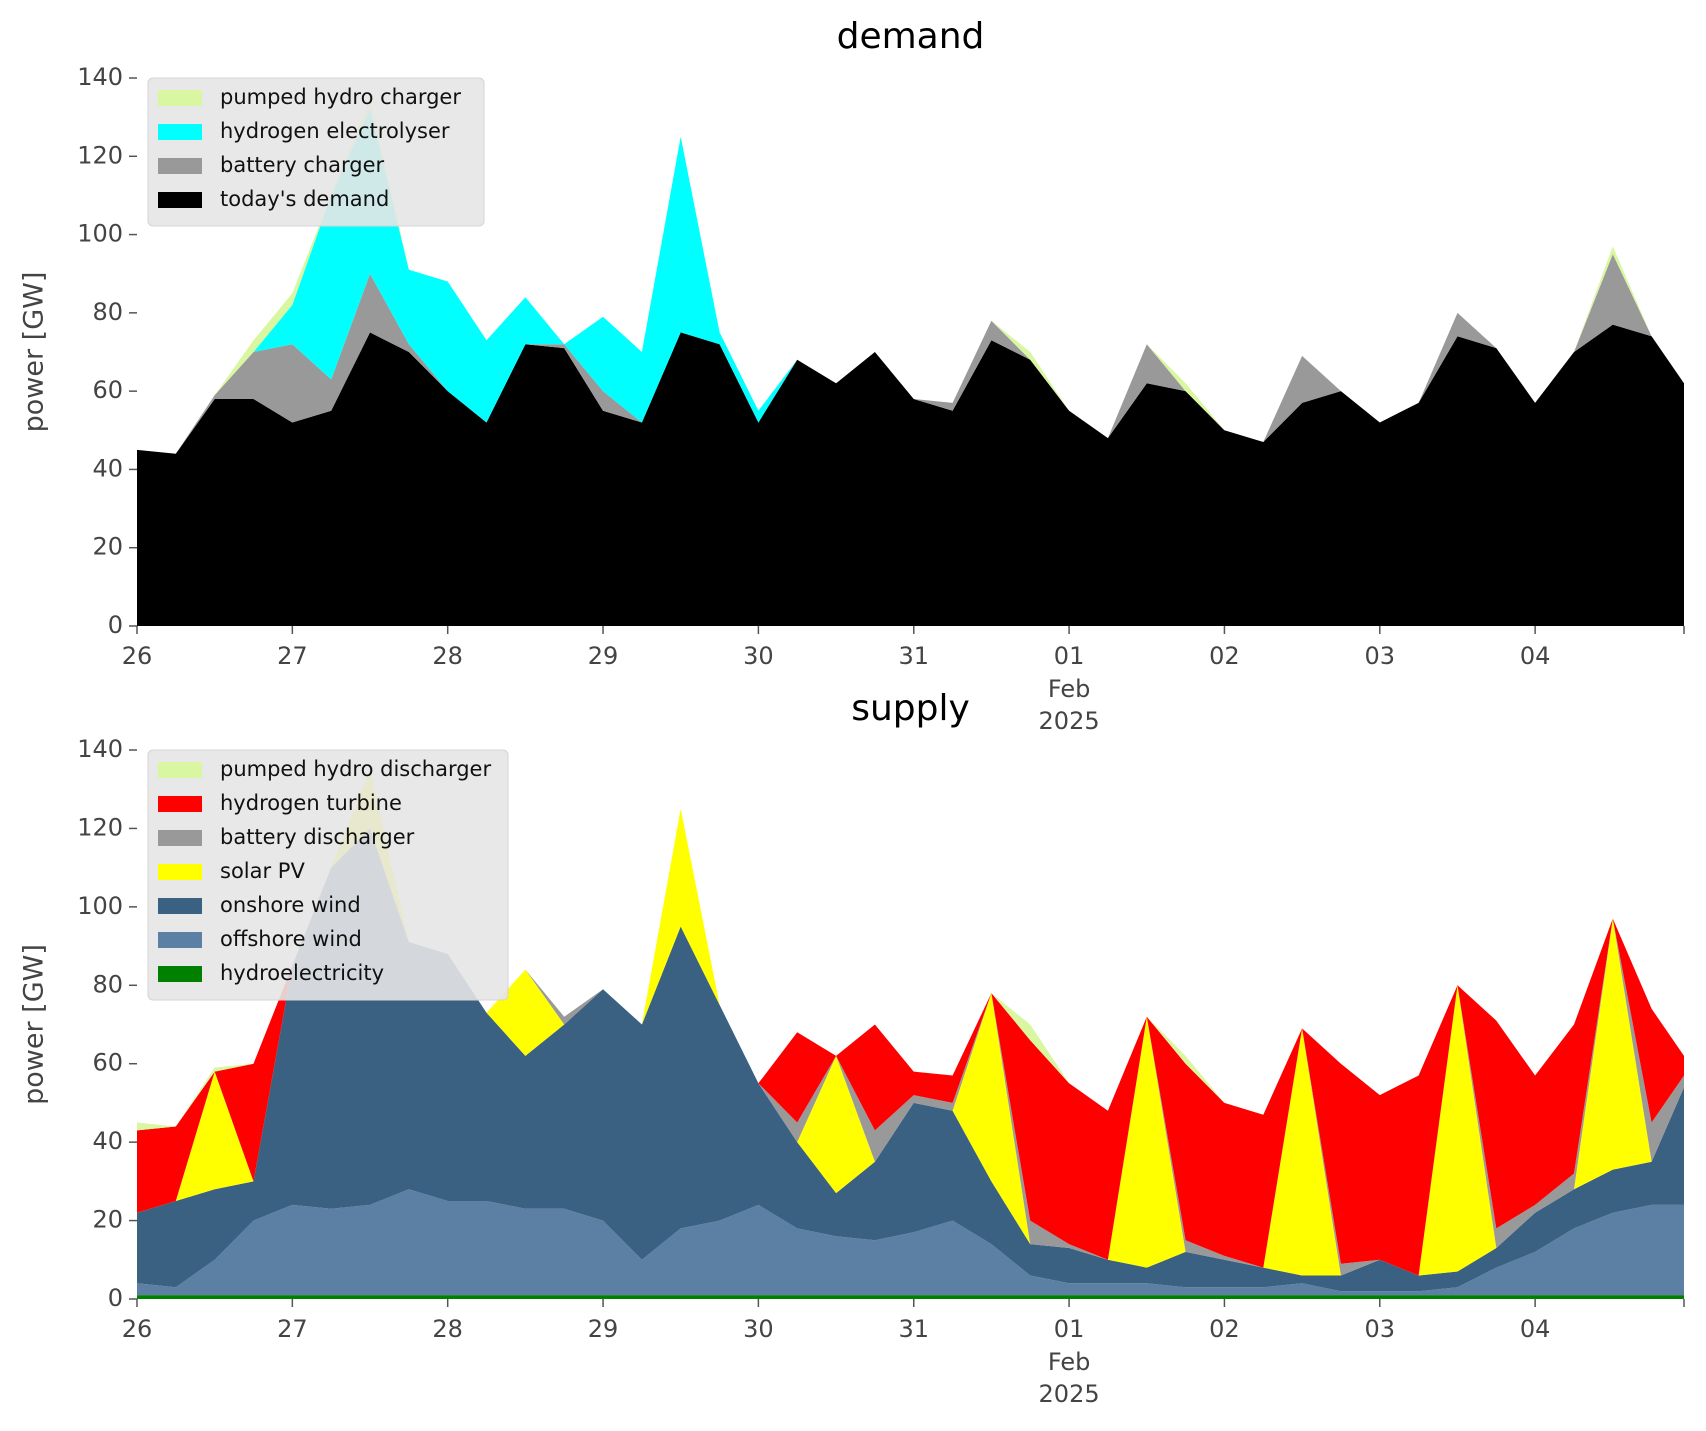  What do you see at coordinates (911, 36) in the screenshot?
I see `chart-title: demand` at bounding box center [911, 36].